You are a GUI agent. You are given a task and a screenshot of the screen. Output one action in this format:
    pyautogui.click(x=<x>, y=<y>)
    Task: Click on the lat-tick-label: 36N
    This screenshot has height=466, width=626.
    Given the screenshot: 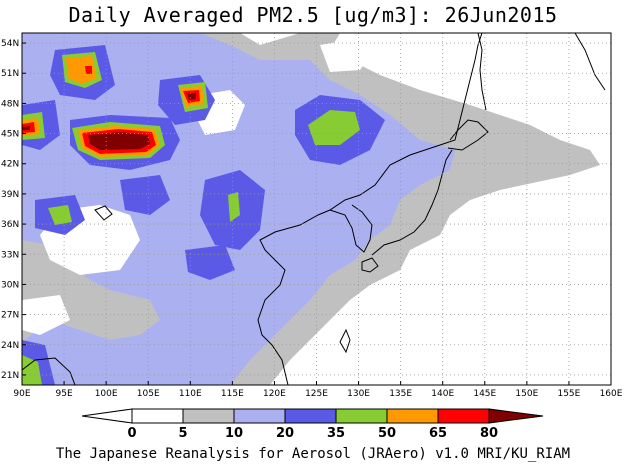 What is the action you would take?
    pyautogui.click(x=10, y=225)
    